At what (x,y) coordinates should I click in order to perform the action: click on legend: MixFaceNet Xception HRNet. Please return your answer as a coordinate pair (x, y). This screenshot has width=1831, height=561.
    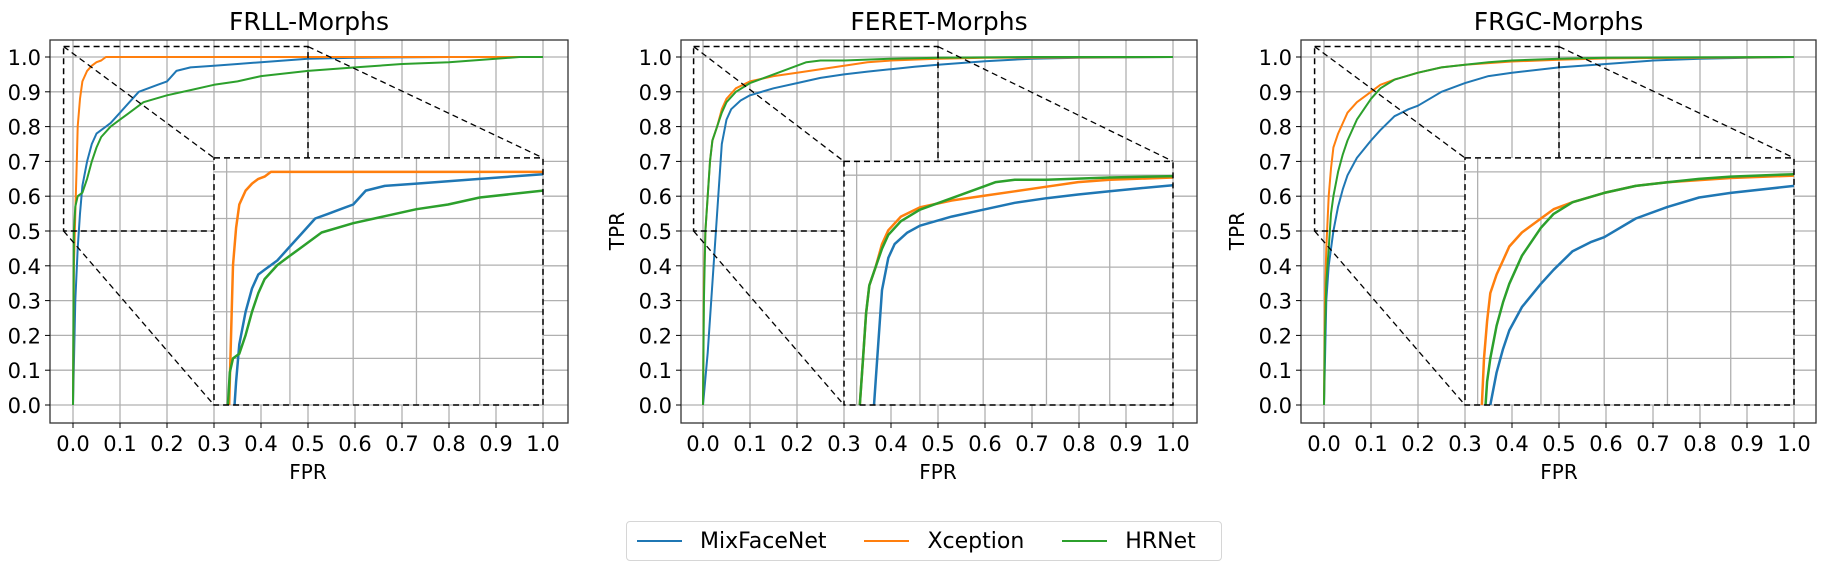
    Looking at the image, I should click on (924, 541).